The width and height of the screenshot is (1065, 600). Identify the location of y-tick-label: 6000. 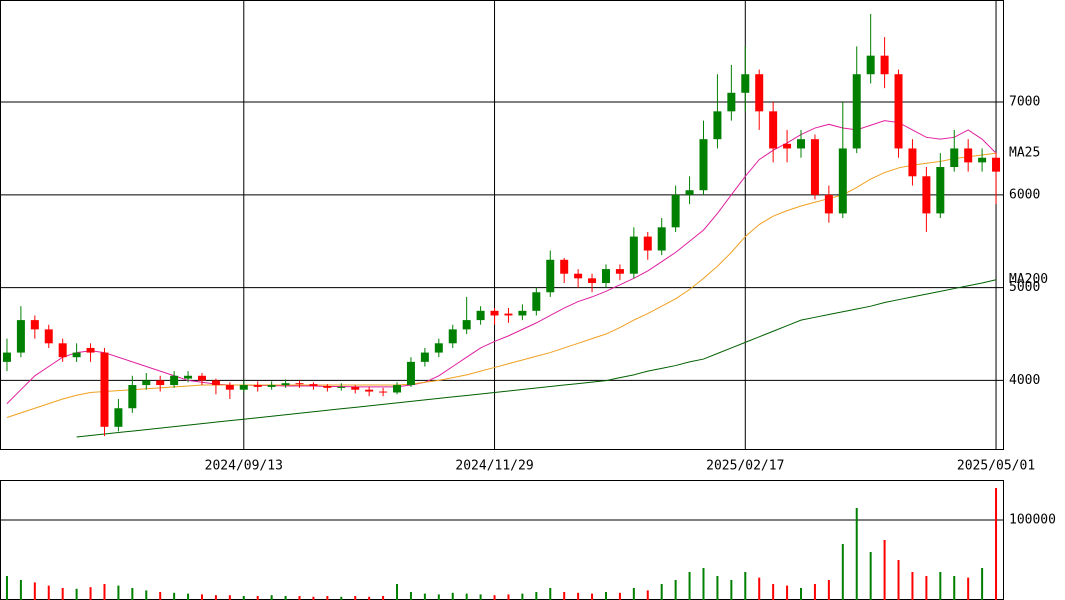
(1024, 194).